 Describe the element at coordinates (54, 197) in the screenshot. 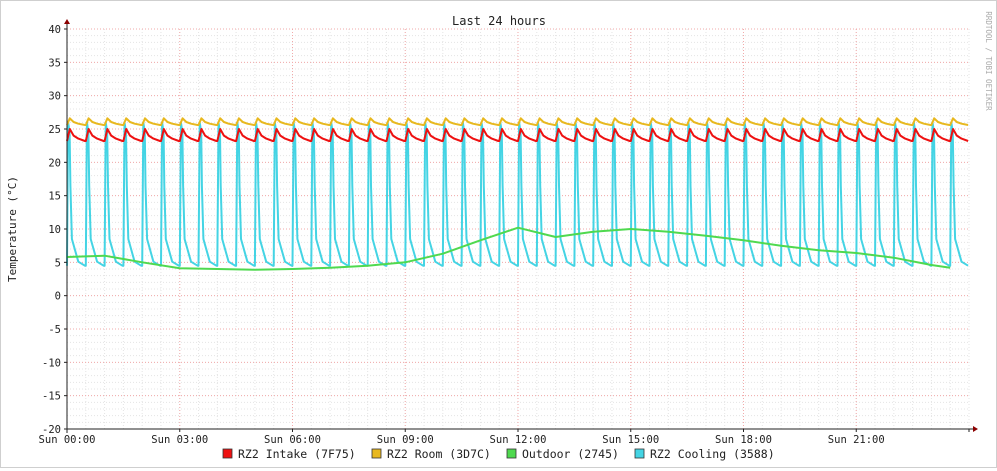

I see `y-tick-label: 15` at that location.